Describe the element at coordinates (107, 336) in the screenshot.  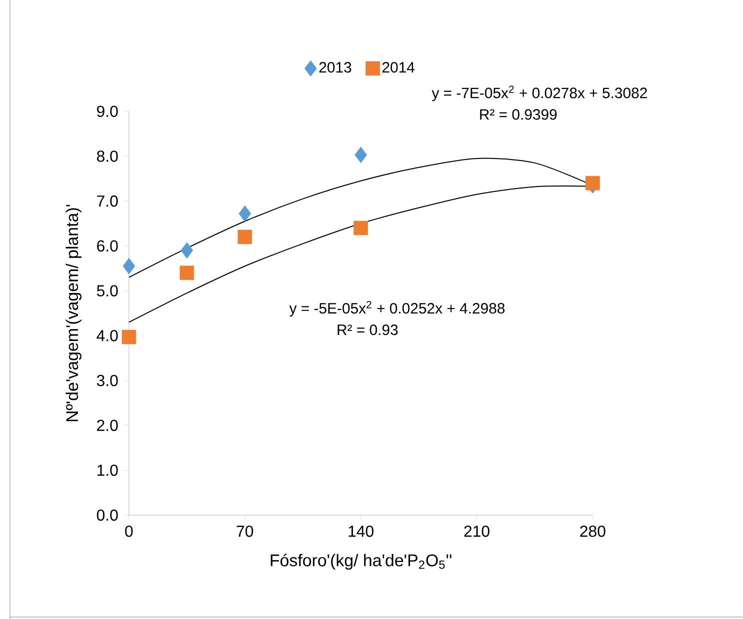
I see `y-tick-label: 4.0` at that location.